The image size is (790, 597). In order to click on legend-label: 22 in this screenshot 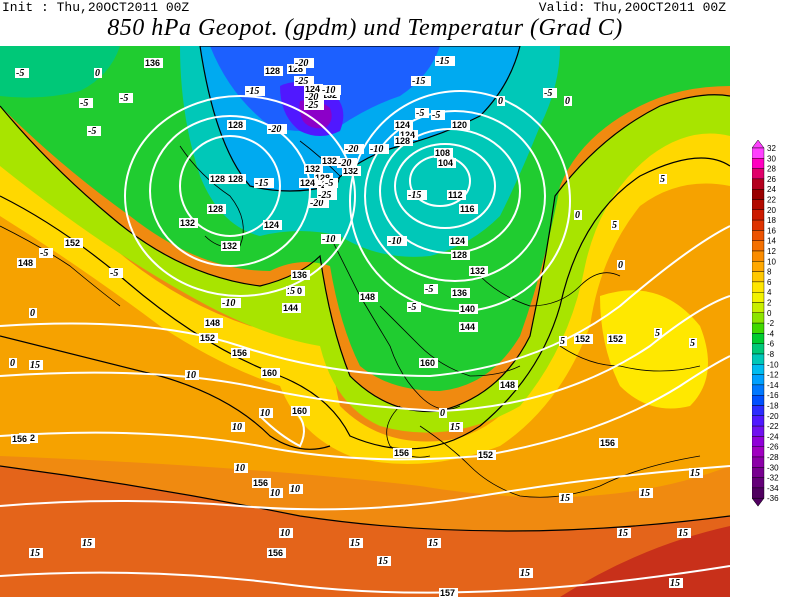, I will do `click(771, 200)`.